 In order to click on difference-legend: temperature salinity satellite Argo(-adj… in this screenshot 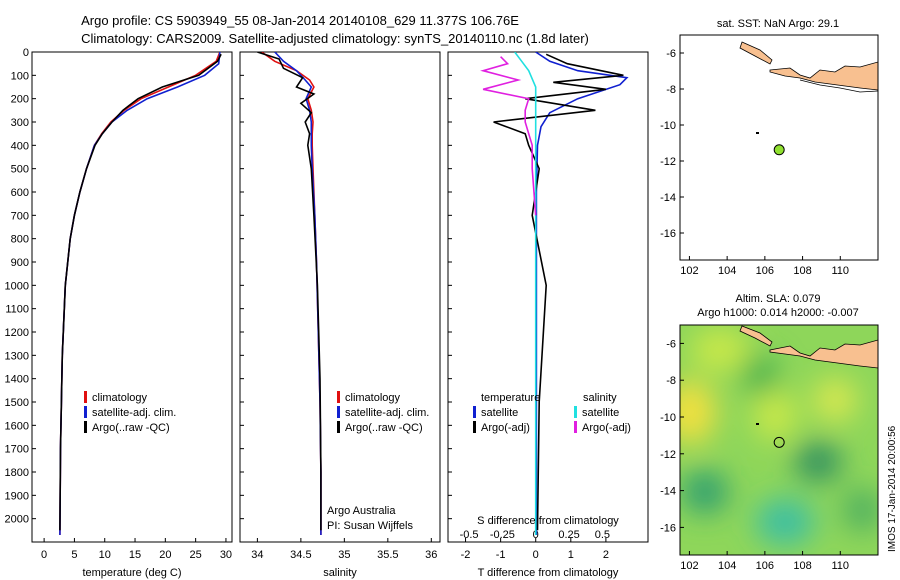, I will do `click(552, 413)`.